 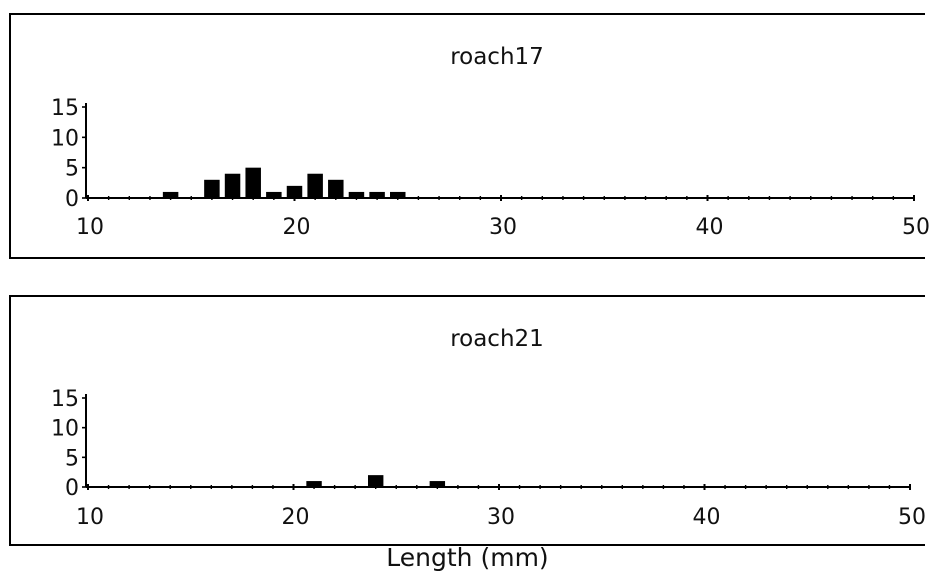 I want to click on shared-x-axis-label: Length (mm), so click(x=467, y=557).